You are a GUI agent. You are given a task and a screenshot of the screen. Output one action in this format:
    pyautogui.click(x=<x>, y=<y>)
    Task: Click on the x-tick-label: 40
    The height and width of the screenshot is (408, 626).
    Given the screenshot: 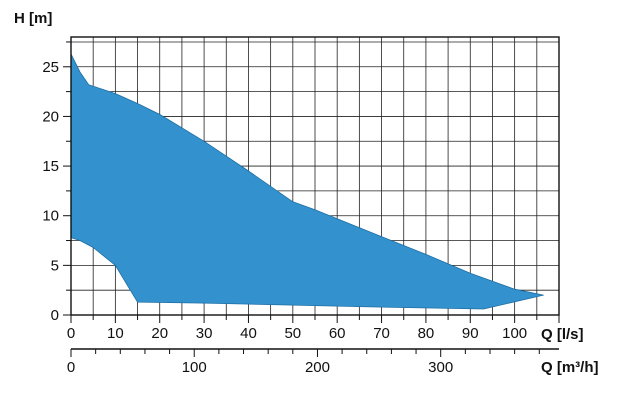 What is the action you would take?
    pyautogui.click(x=248, y=333)
    